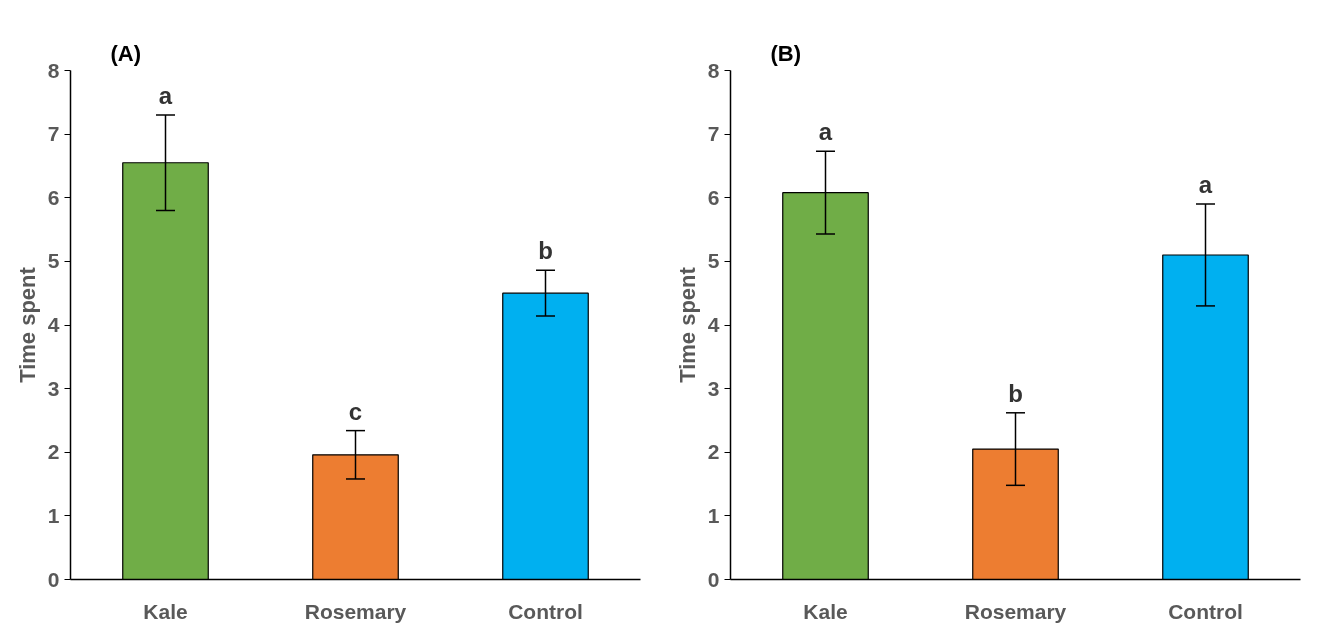  Describe the element at coordinates (126, 53) in the screenshot. I see `chart-title: (A)` at that location.